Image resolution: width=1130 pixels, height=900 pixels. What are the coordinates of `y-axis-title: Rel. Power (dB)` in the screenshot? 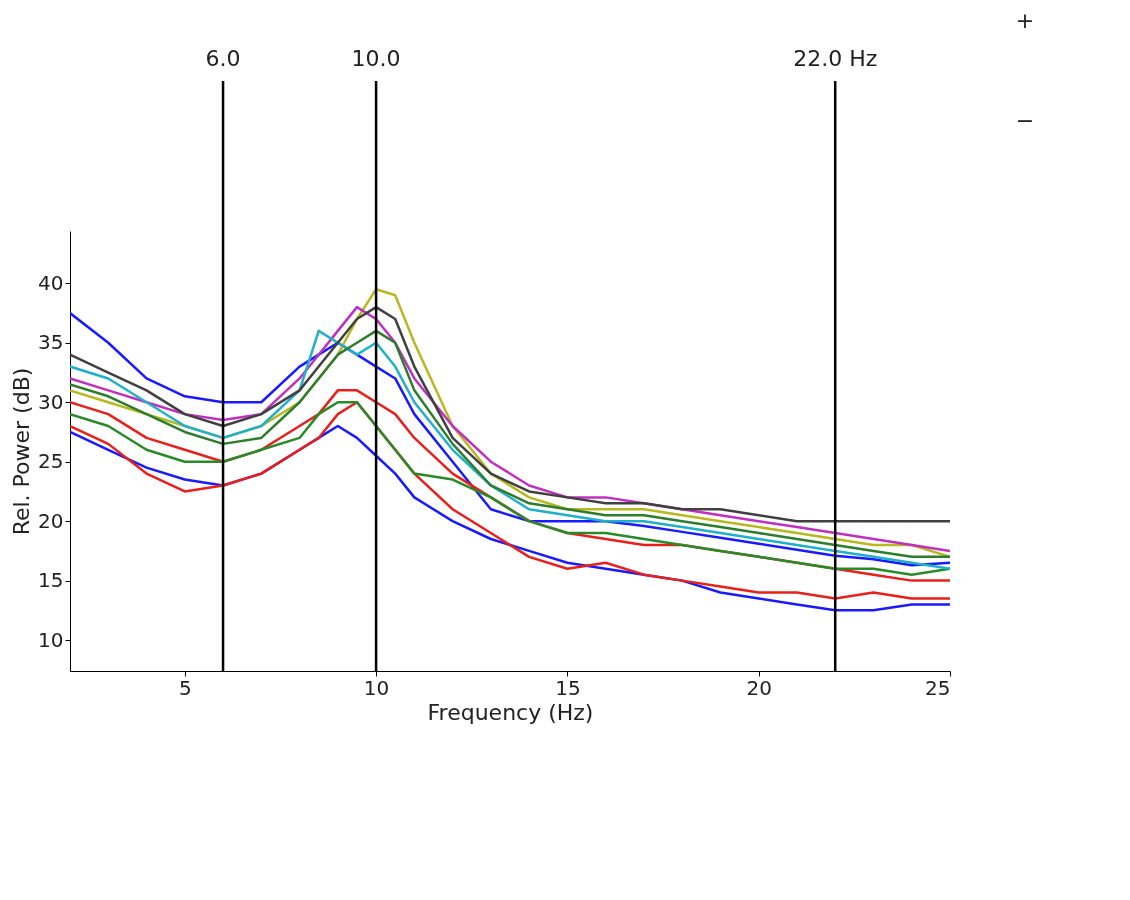 It's located at (22, 451).